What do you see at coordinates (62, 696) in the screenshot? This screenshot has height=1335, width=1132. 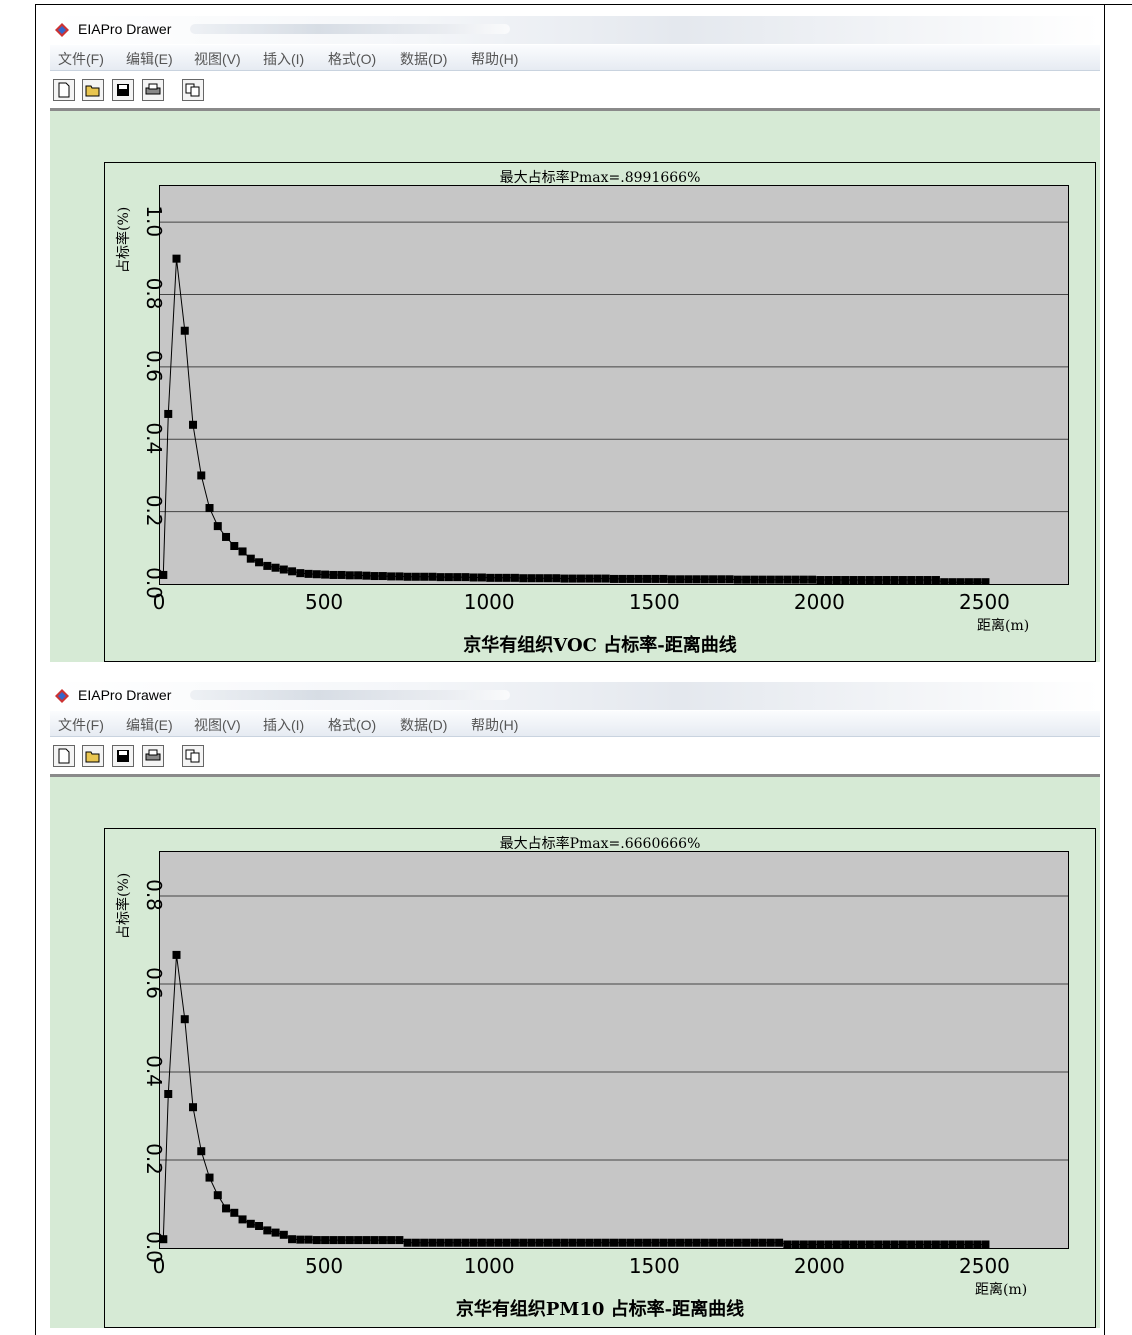 I see `app-logo-icon` at bounding box center [62, 696].